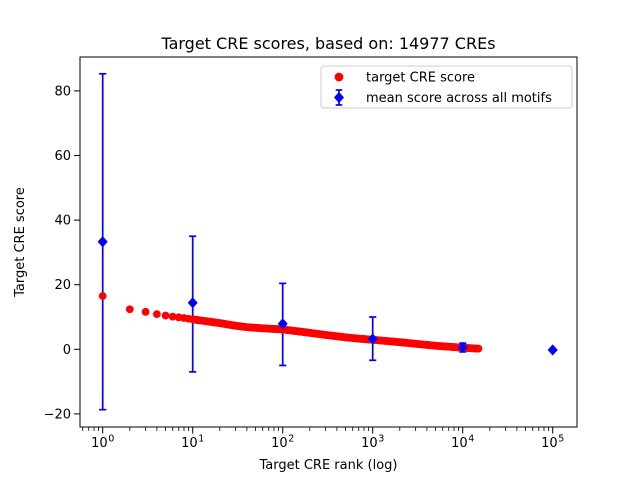  What do you see at coordinates (328, 465) in the screenshot?
I see `x-axis-label: Target CRE rank (log)` at bounding box center [328, 465].